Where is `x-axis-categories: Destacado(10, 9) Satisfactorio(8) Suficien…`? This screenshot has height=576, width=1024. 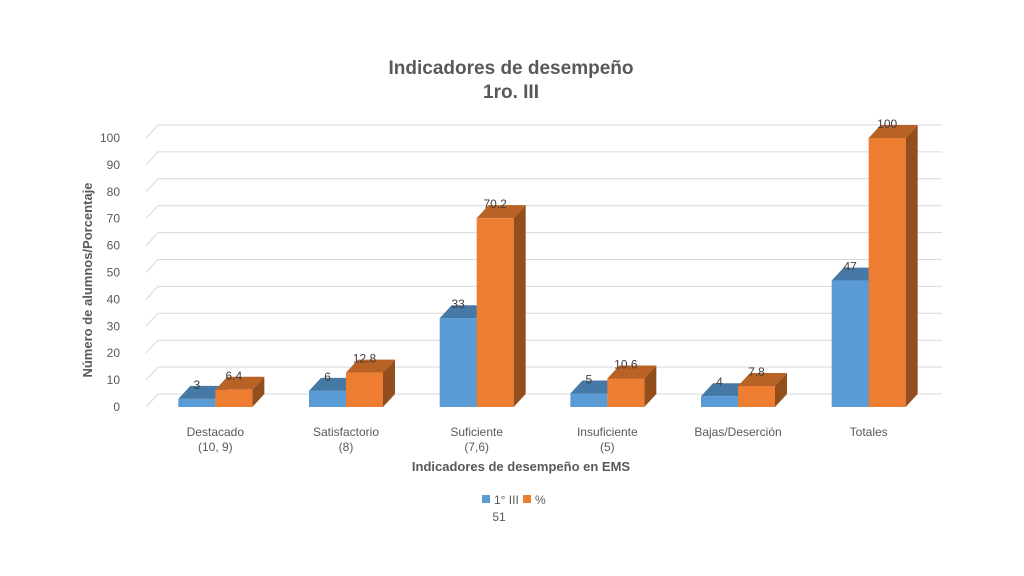 x-axis-categories: Destacado(10, 9) Satisfactorio(8) Suficien… is located at coordinates (537, 439).